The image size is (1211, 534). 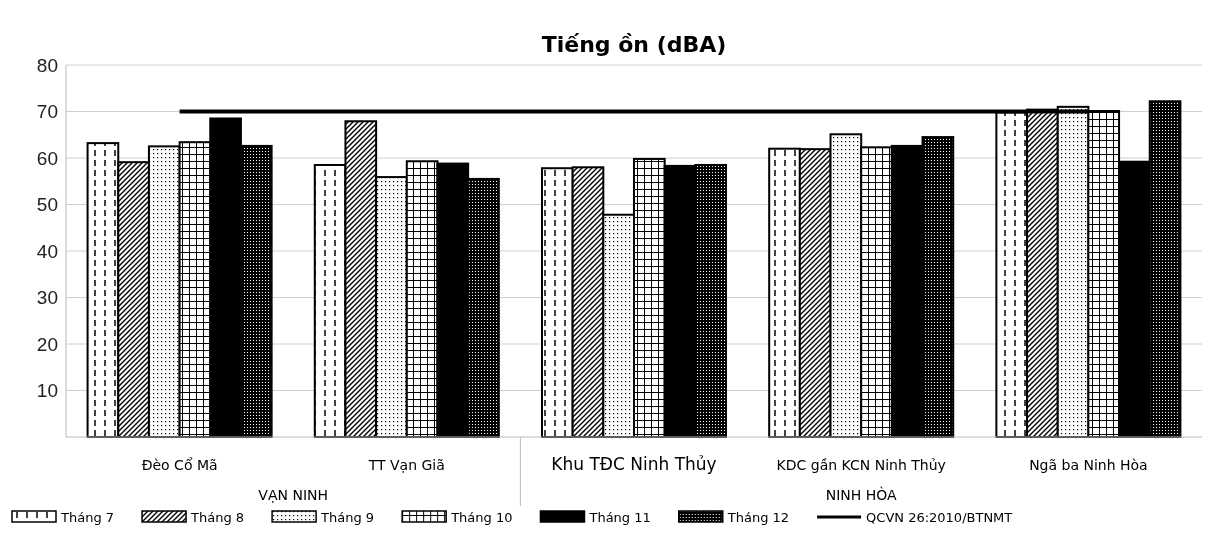 What do you see at coordinates (861, 465) in the screenshot?
I see `x-tick-label: KDC gần KCN Ninh Thủy` at bounding box center [861, 465].